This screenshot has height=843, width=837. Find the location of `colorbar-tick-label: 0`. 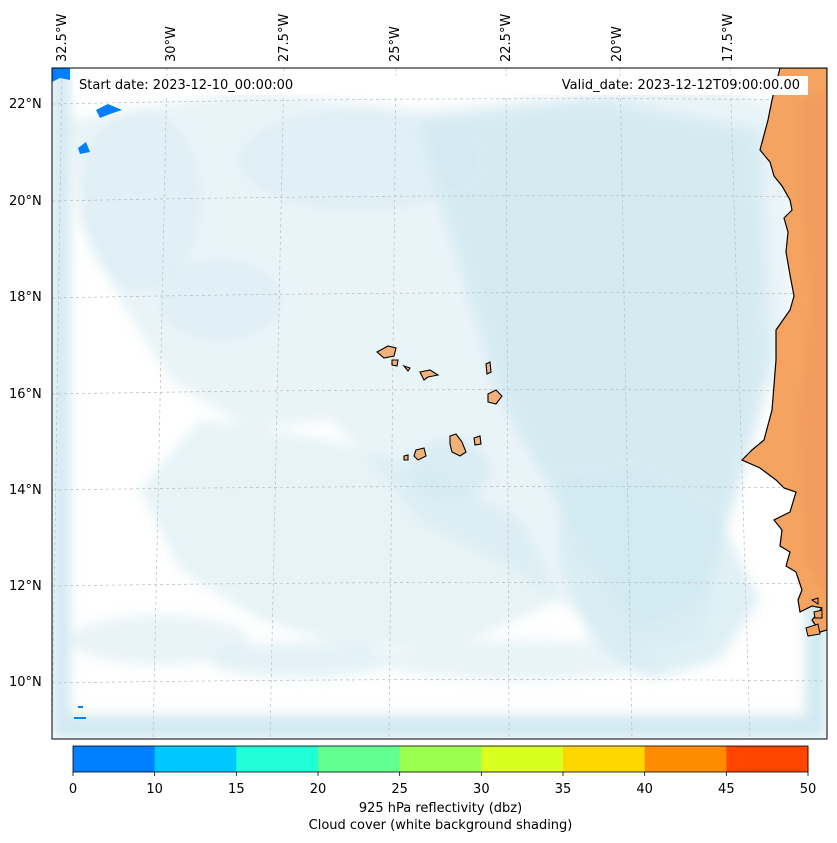

colorbar-tick-label: 0 is located at coordinates (73, 789).